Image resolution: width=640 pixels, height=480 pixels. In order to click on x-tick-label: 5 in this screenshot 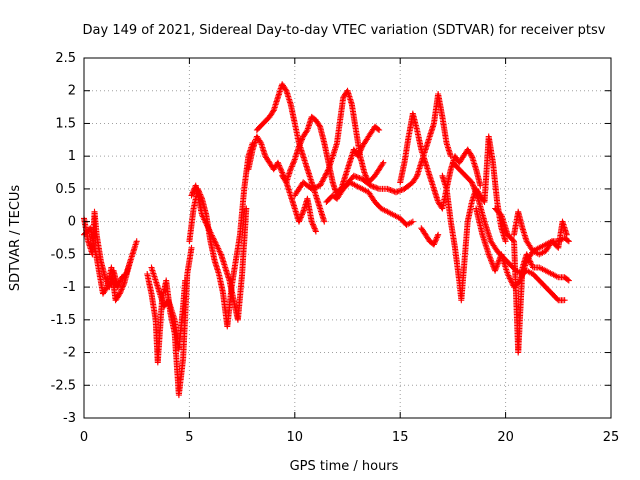, I will do `click(189, 437)`.